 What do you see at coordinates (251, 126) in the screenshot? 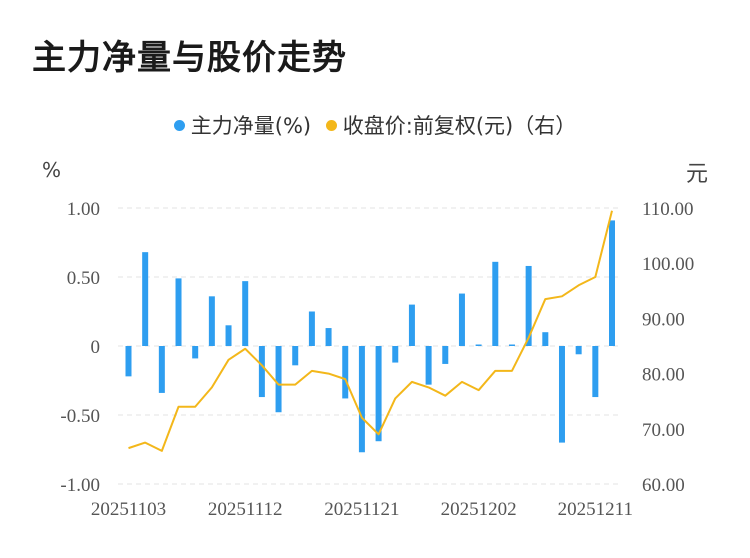
I see `legend-label-net-volume: 主力净量(%)` at bounding box center [251, 126].